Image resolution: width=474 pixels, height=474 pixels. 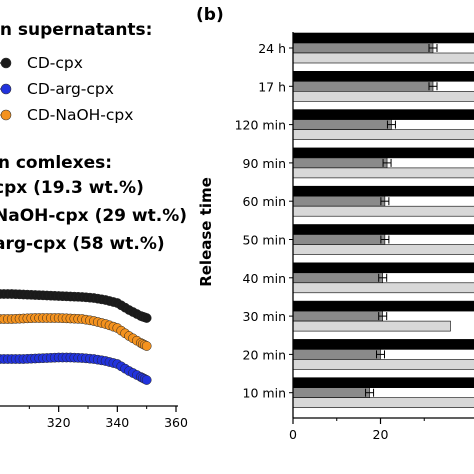 I want to click on y-tick-label-b-3: 90 min, so click(x=264, y=163).